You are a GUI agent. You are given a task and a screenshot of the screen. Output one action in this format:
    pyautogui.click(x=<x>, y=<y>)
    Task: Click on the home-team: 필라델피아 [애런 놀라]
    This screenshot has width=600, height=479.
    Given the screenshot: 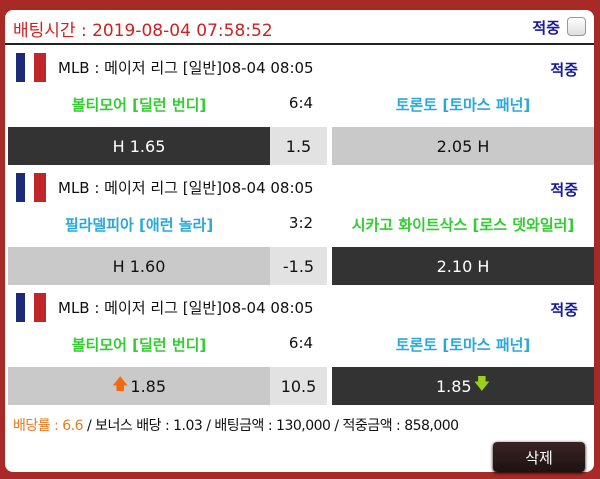 What is the action you would take?
    pyautogui.click(x=139, y=225)
    